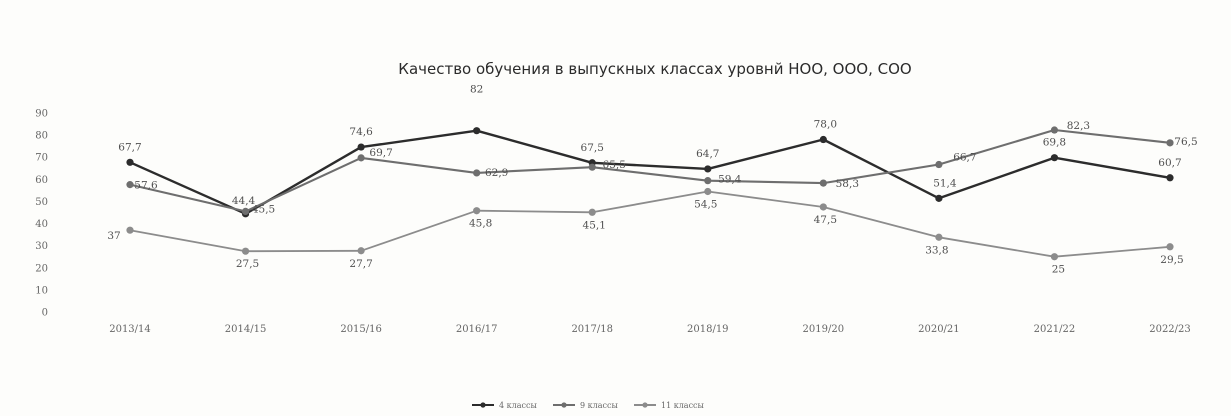 This screenshot has height=416, width=1231. What do you see at coordinates (244, 201) in the screenshot?
I see `data-label: 44,4` at bounding box center [244, 201].